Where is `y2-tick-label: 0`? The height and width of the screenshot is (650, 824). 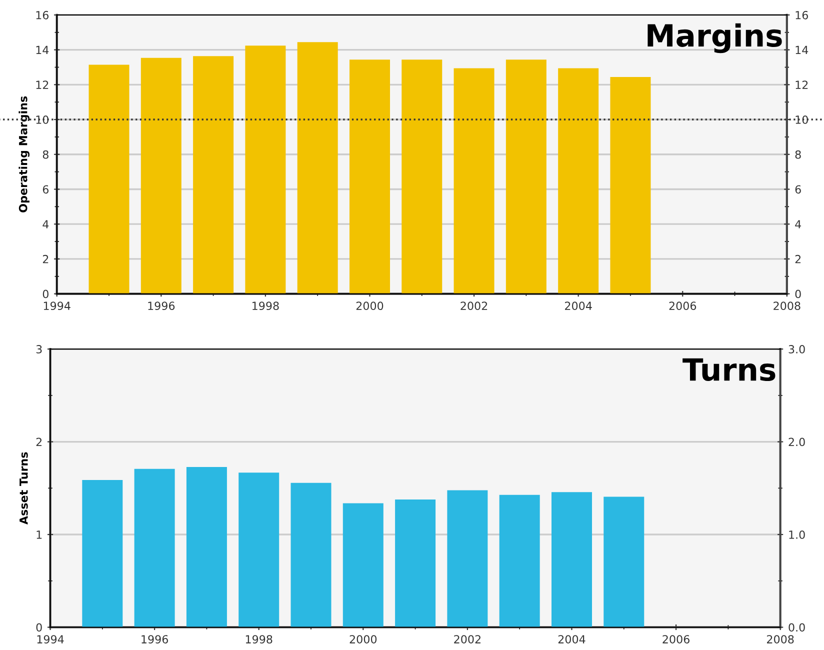 y2-tick-label: 0 is located at coordinates (798, 294).